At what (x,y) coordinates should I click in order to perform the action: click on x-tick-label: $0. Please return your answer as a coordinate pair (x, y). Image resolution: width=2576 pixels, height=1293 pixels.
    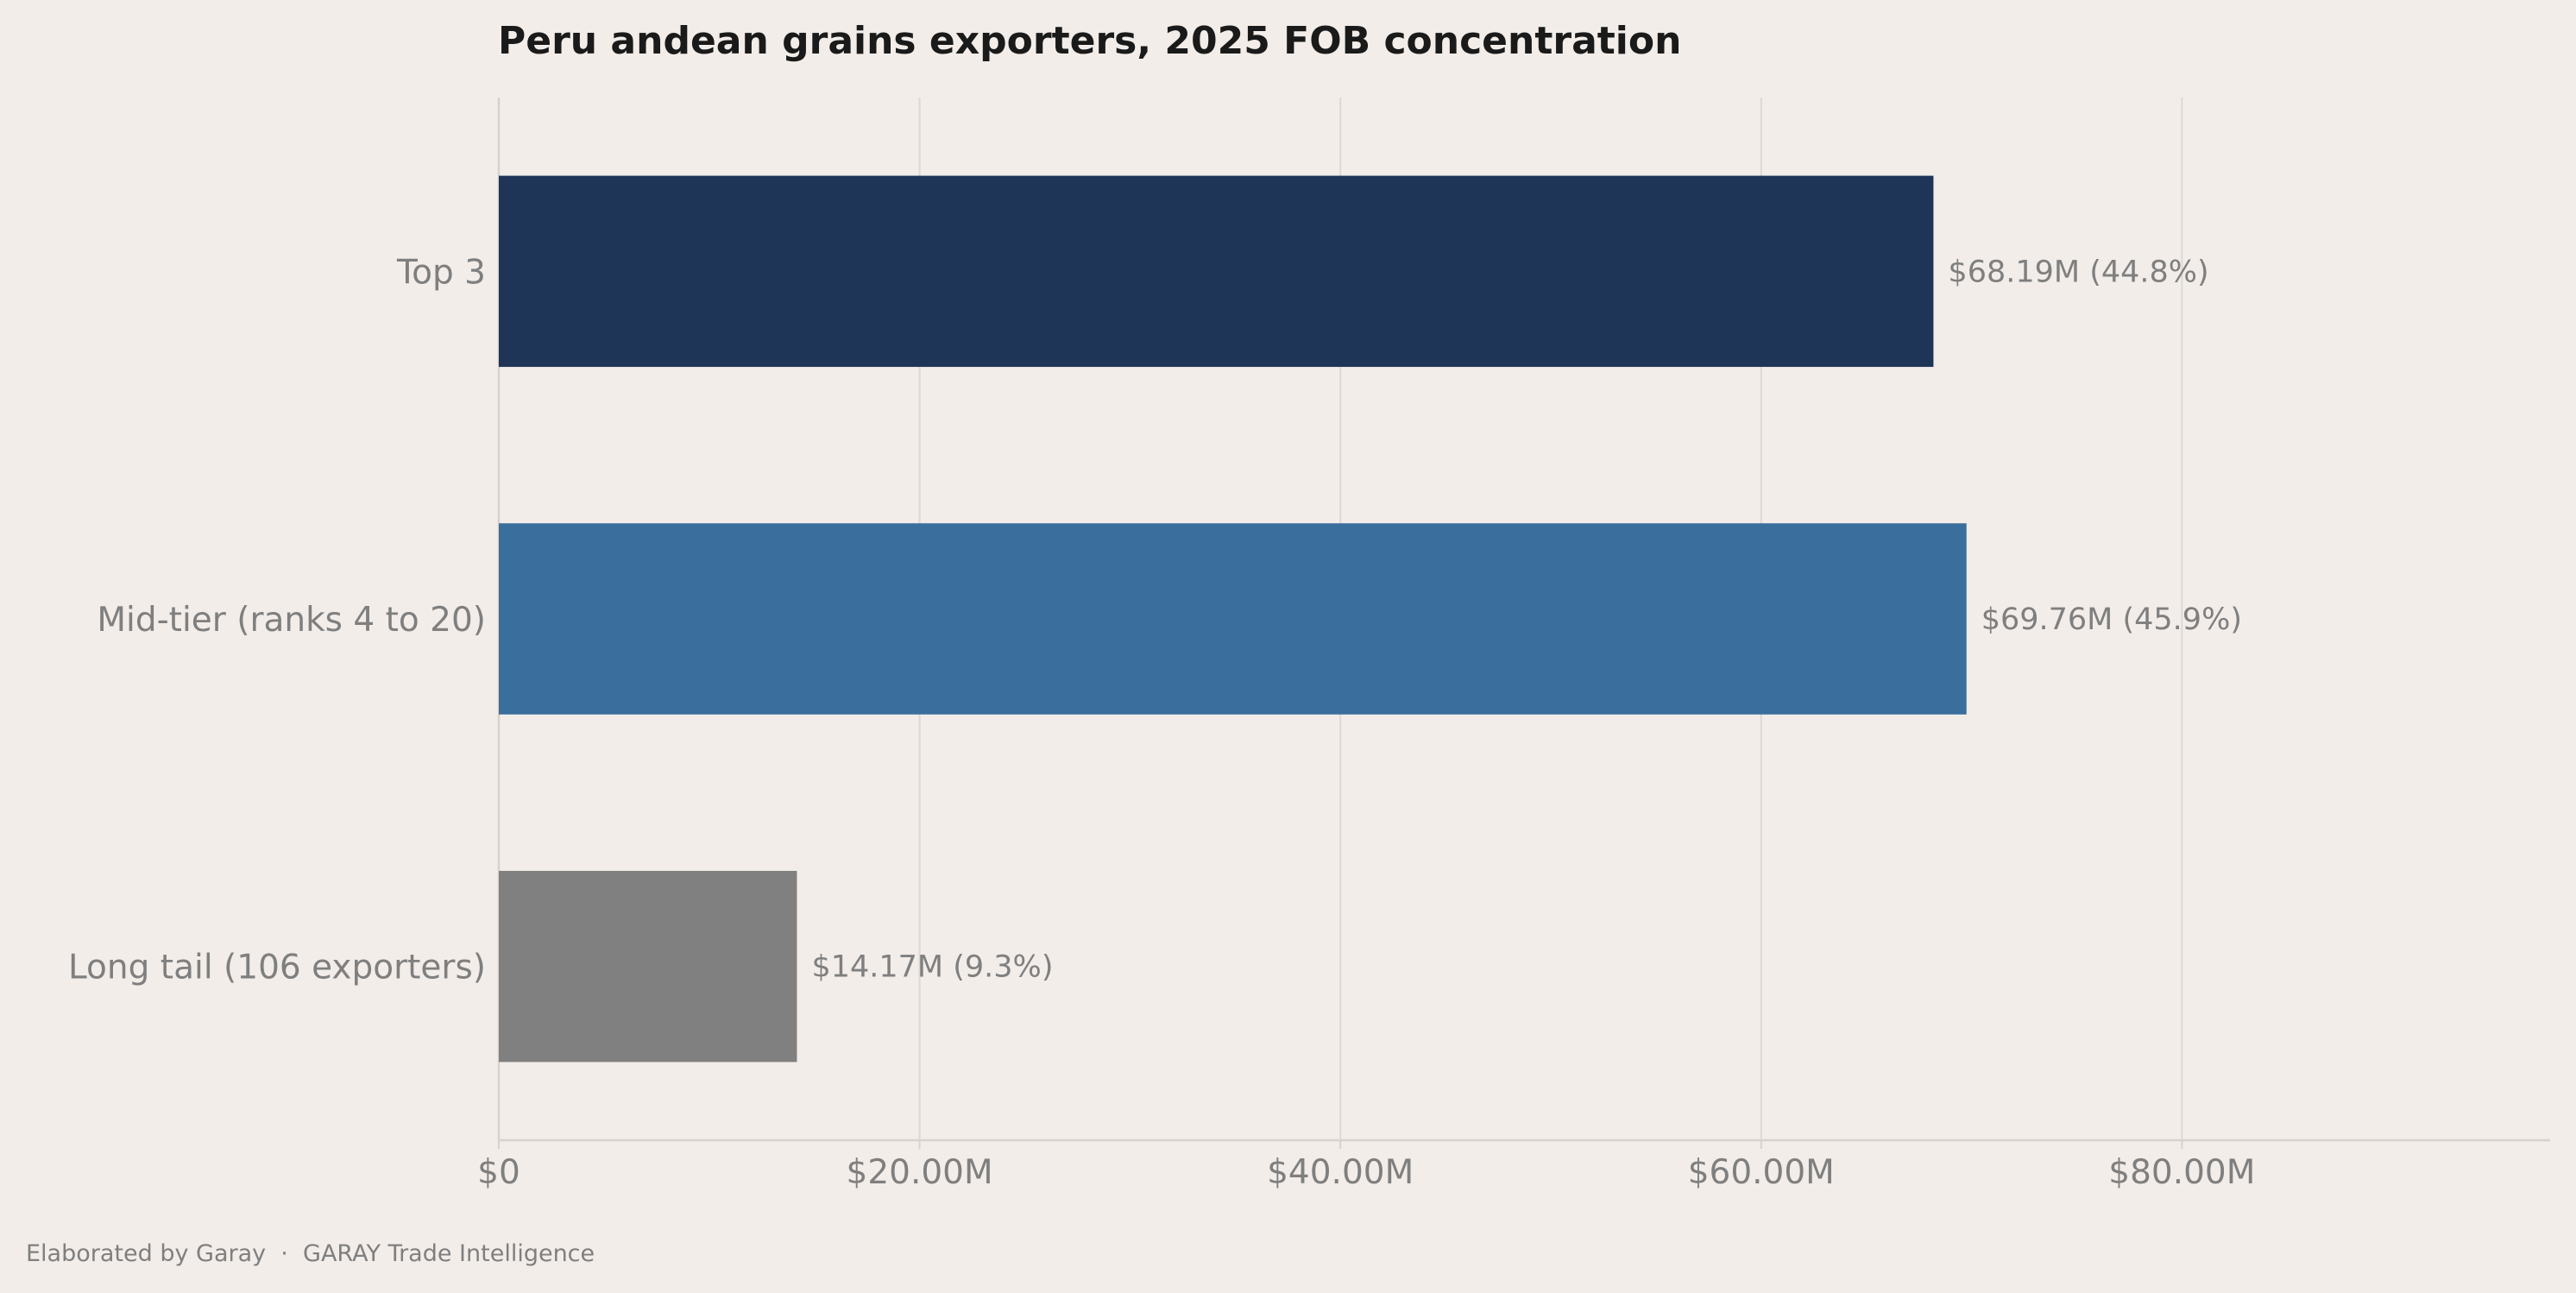
    Looking at the image, I should click on (498, 1173).